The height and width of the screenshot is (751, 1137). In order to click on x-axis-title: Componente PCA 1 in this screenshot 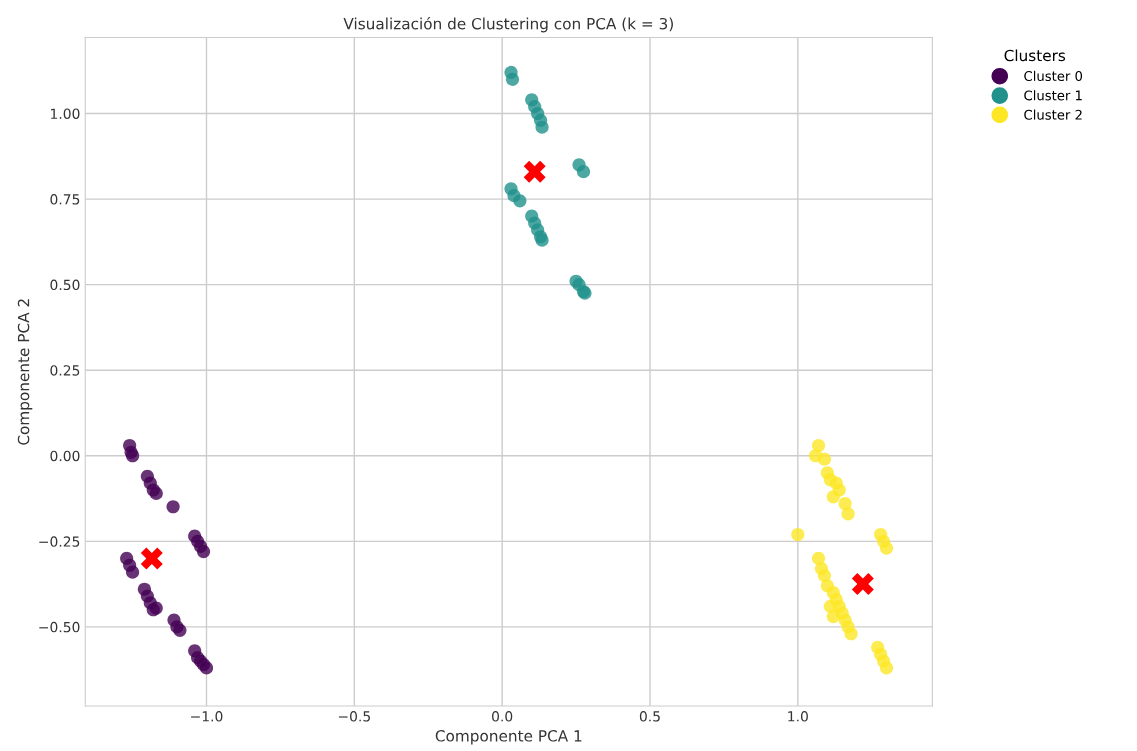, I will do `click(508, 737)`.